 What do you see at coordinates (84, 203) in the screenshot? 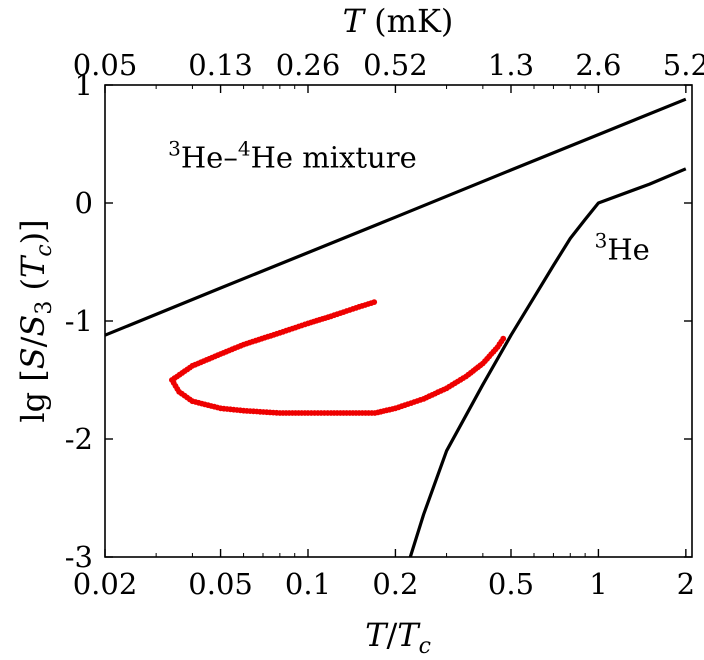
I see `y-tick-label: 0` at bounding box center [84, 203].